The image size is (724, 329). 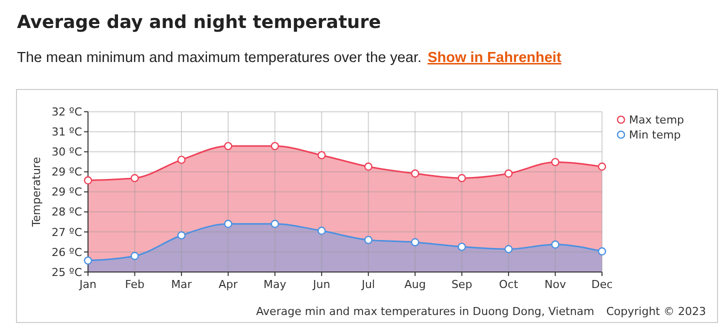 What do you see at coordinates (555, 284) in the screenshot?
I see `x-tick-label: Nov` at bounding box center [555, 284].